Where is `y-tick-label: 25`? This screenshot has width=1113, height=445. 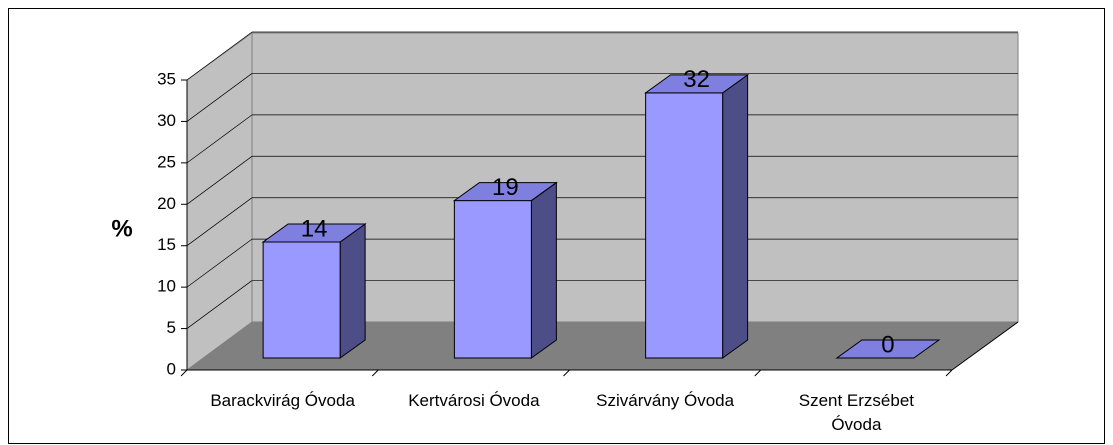 y-tick-label: 25 is located at coordinates (166, 161).